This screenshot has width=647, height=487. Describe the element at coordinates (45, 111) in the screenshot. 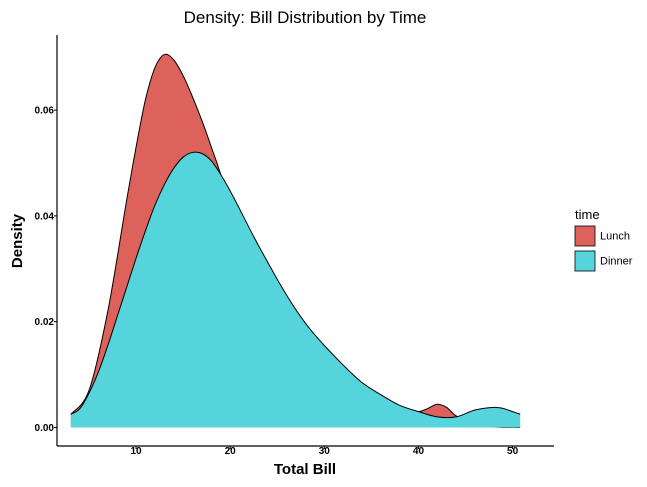

I see `y-tick-label: 0.06` at that location.